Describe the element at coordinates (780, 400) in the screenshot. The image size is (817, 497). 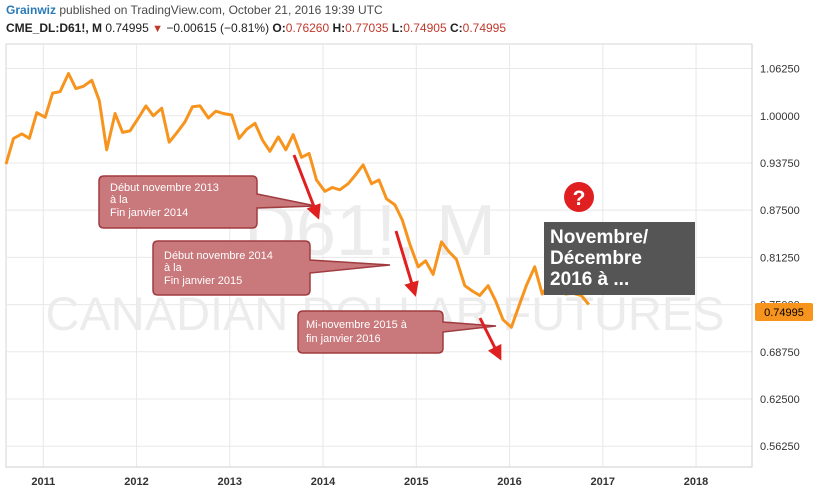
I see `y-tick-label: 0.62500` at that location.